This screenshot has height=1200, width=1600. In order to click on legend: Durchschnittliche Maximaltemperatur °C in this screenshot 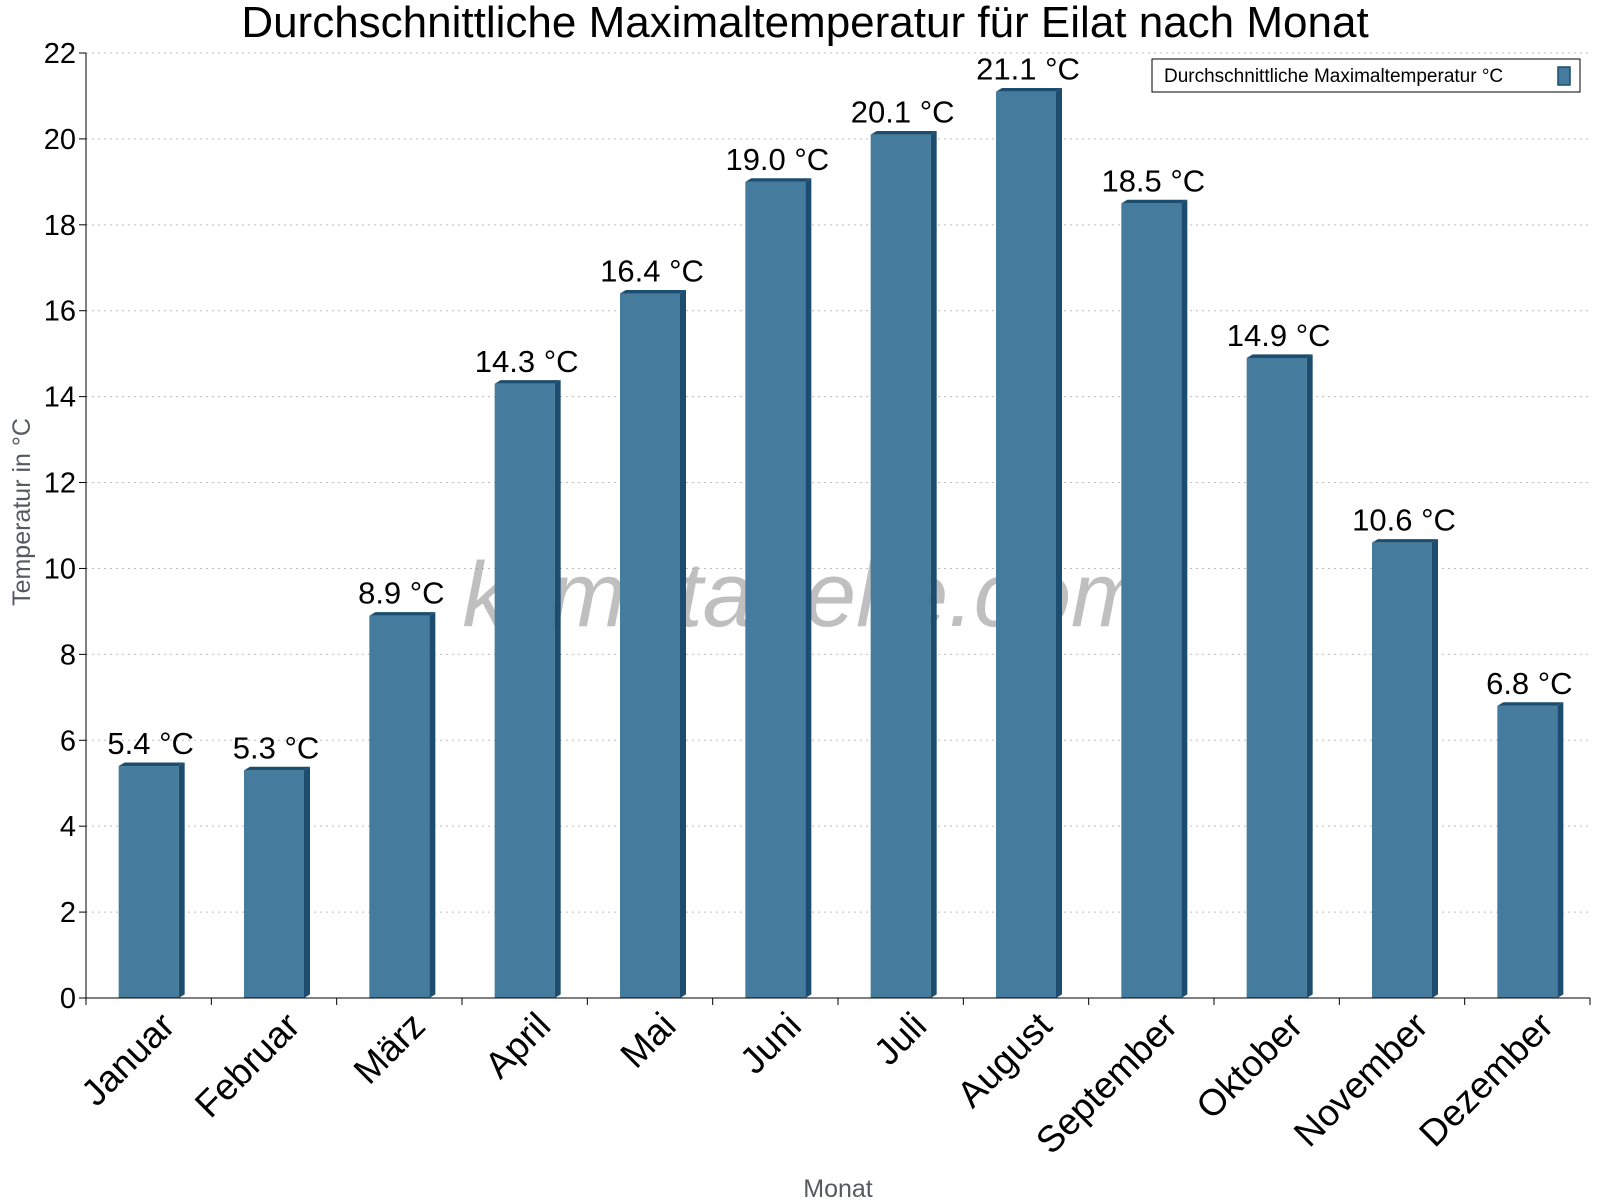, I will do `click(1366, 75)`.